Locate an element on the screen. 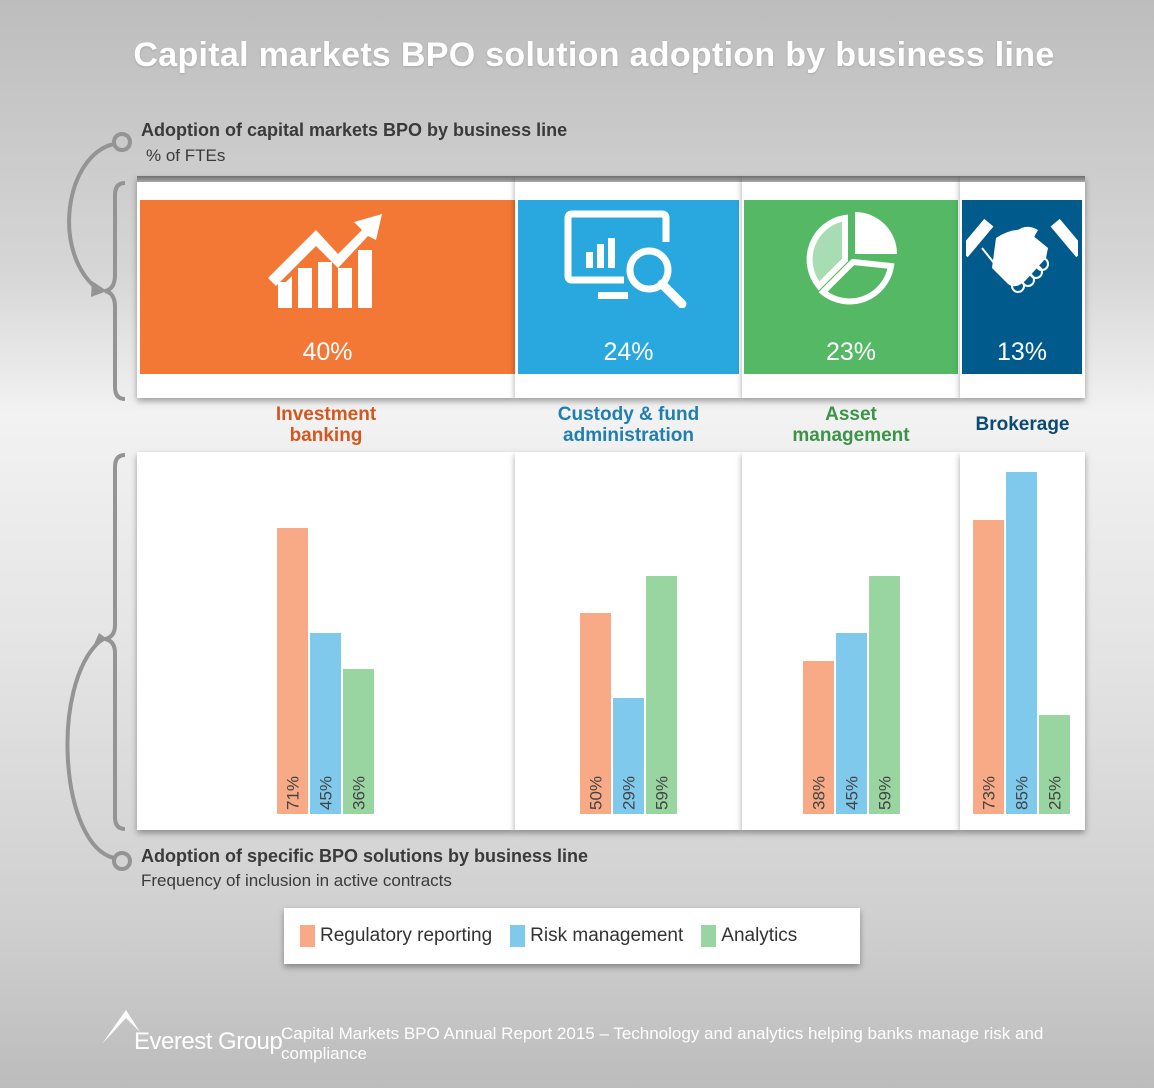 The width and height of the screenshot is (1154, 1088). fte-share-brokerage: 13% is located at coordinates (1022, 352).